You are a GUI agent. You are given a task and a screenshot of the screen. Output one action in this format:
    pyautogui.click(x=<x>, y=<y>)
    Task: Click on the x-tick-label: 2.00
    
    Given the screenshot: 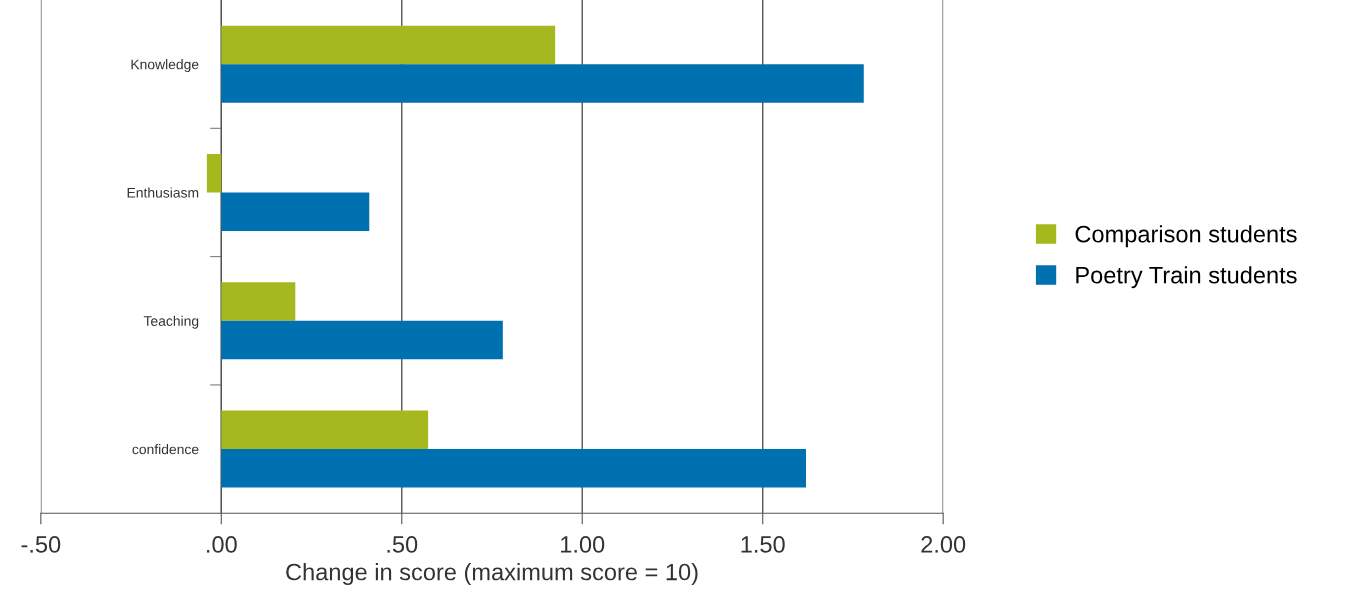 What is the action you would take?
    pyautogui.click(x=943, y=544)
    